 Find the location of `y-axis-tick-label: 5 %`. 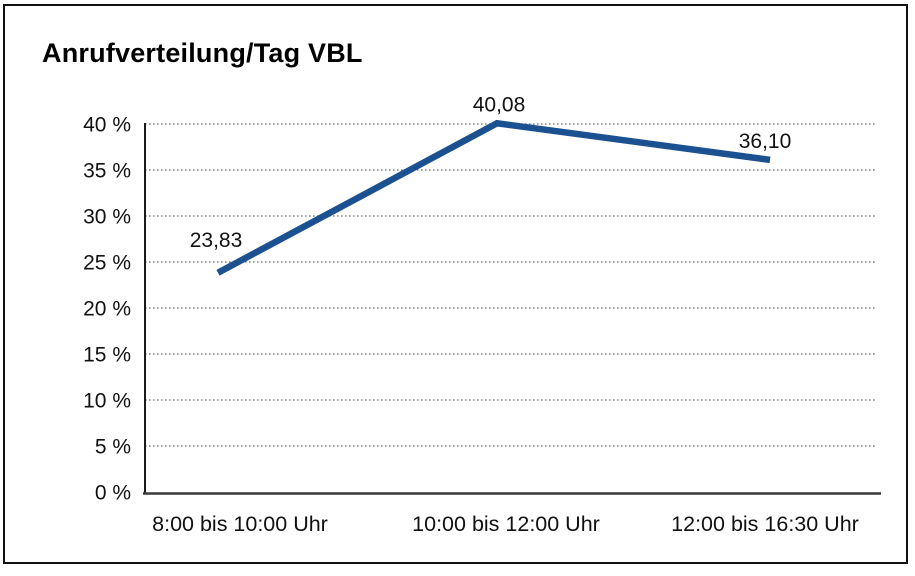

y-axis-tick-label: 5 % is located at coordinates (113, 447).